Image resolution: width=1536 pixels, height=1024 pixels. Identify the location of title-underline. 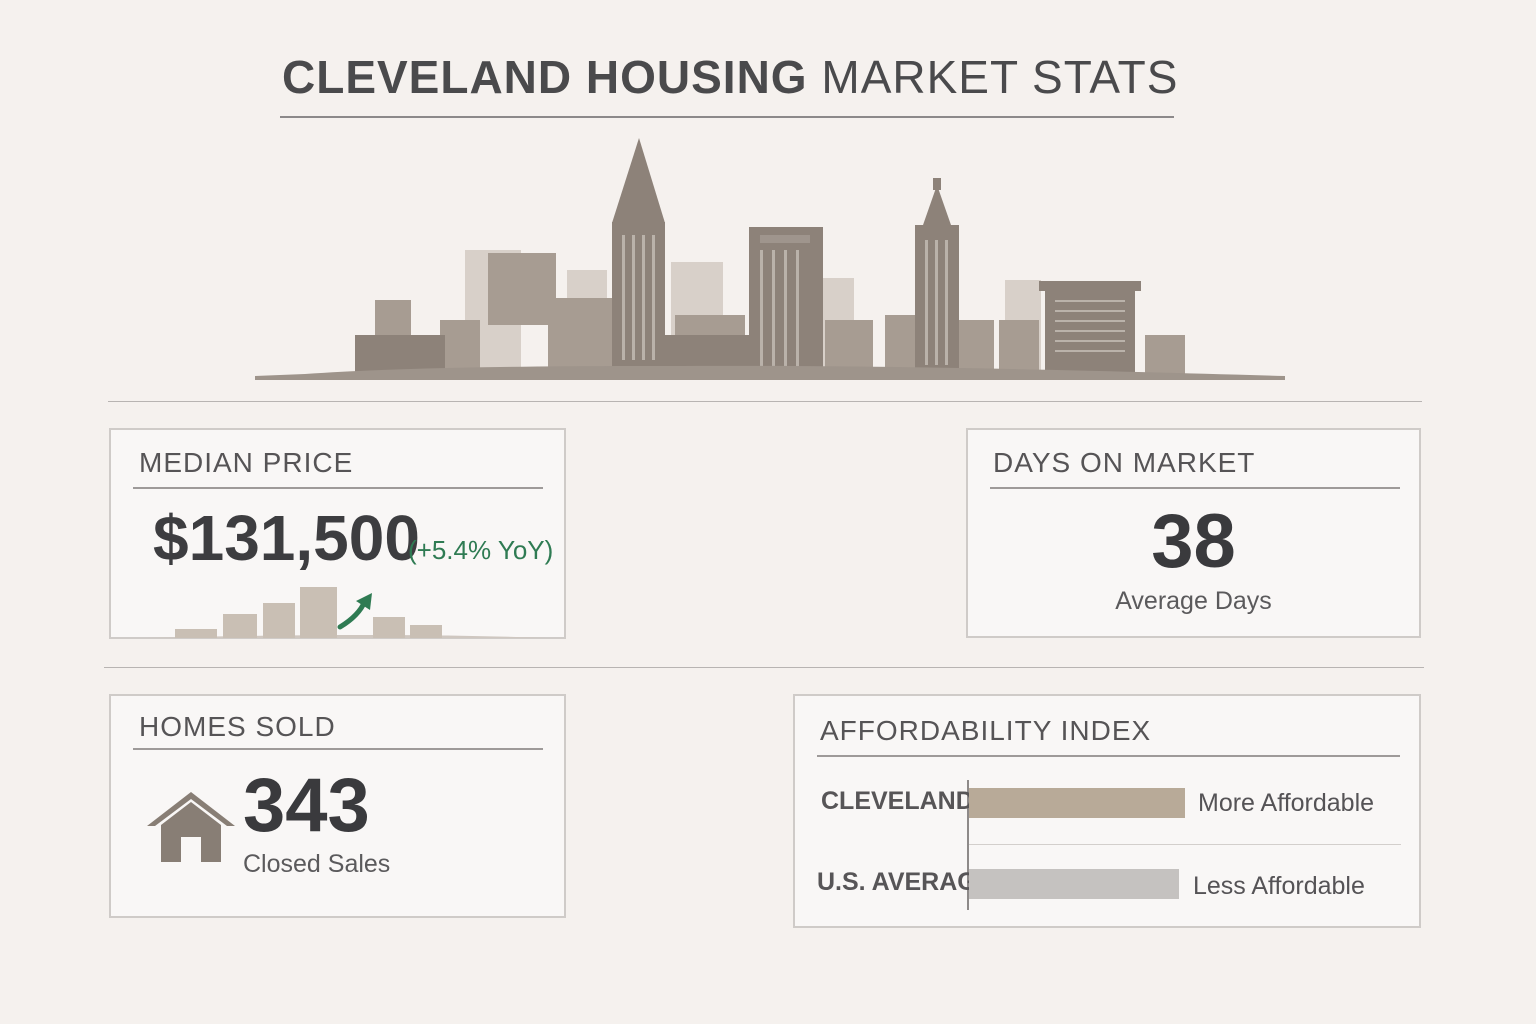
(727, 117).